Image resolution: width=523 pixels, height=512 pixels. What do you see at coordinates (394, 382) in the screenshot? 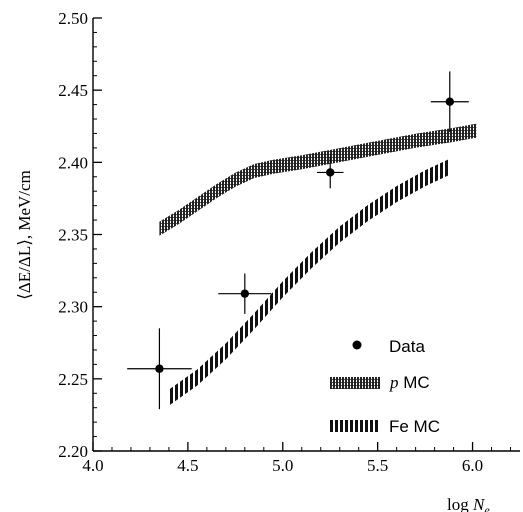
I see `legend-p-mc-var: p` at bounding box center [394, 382].